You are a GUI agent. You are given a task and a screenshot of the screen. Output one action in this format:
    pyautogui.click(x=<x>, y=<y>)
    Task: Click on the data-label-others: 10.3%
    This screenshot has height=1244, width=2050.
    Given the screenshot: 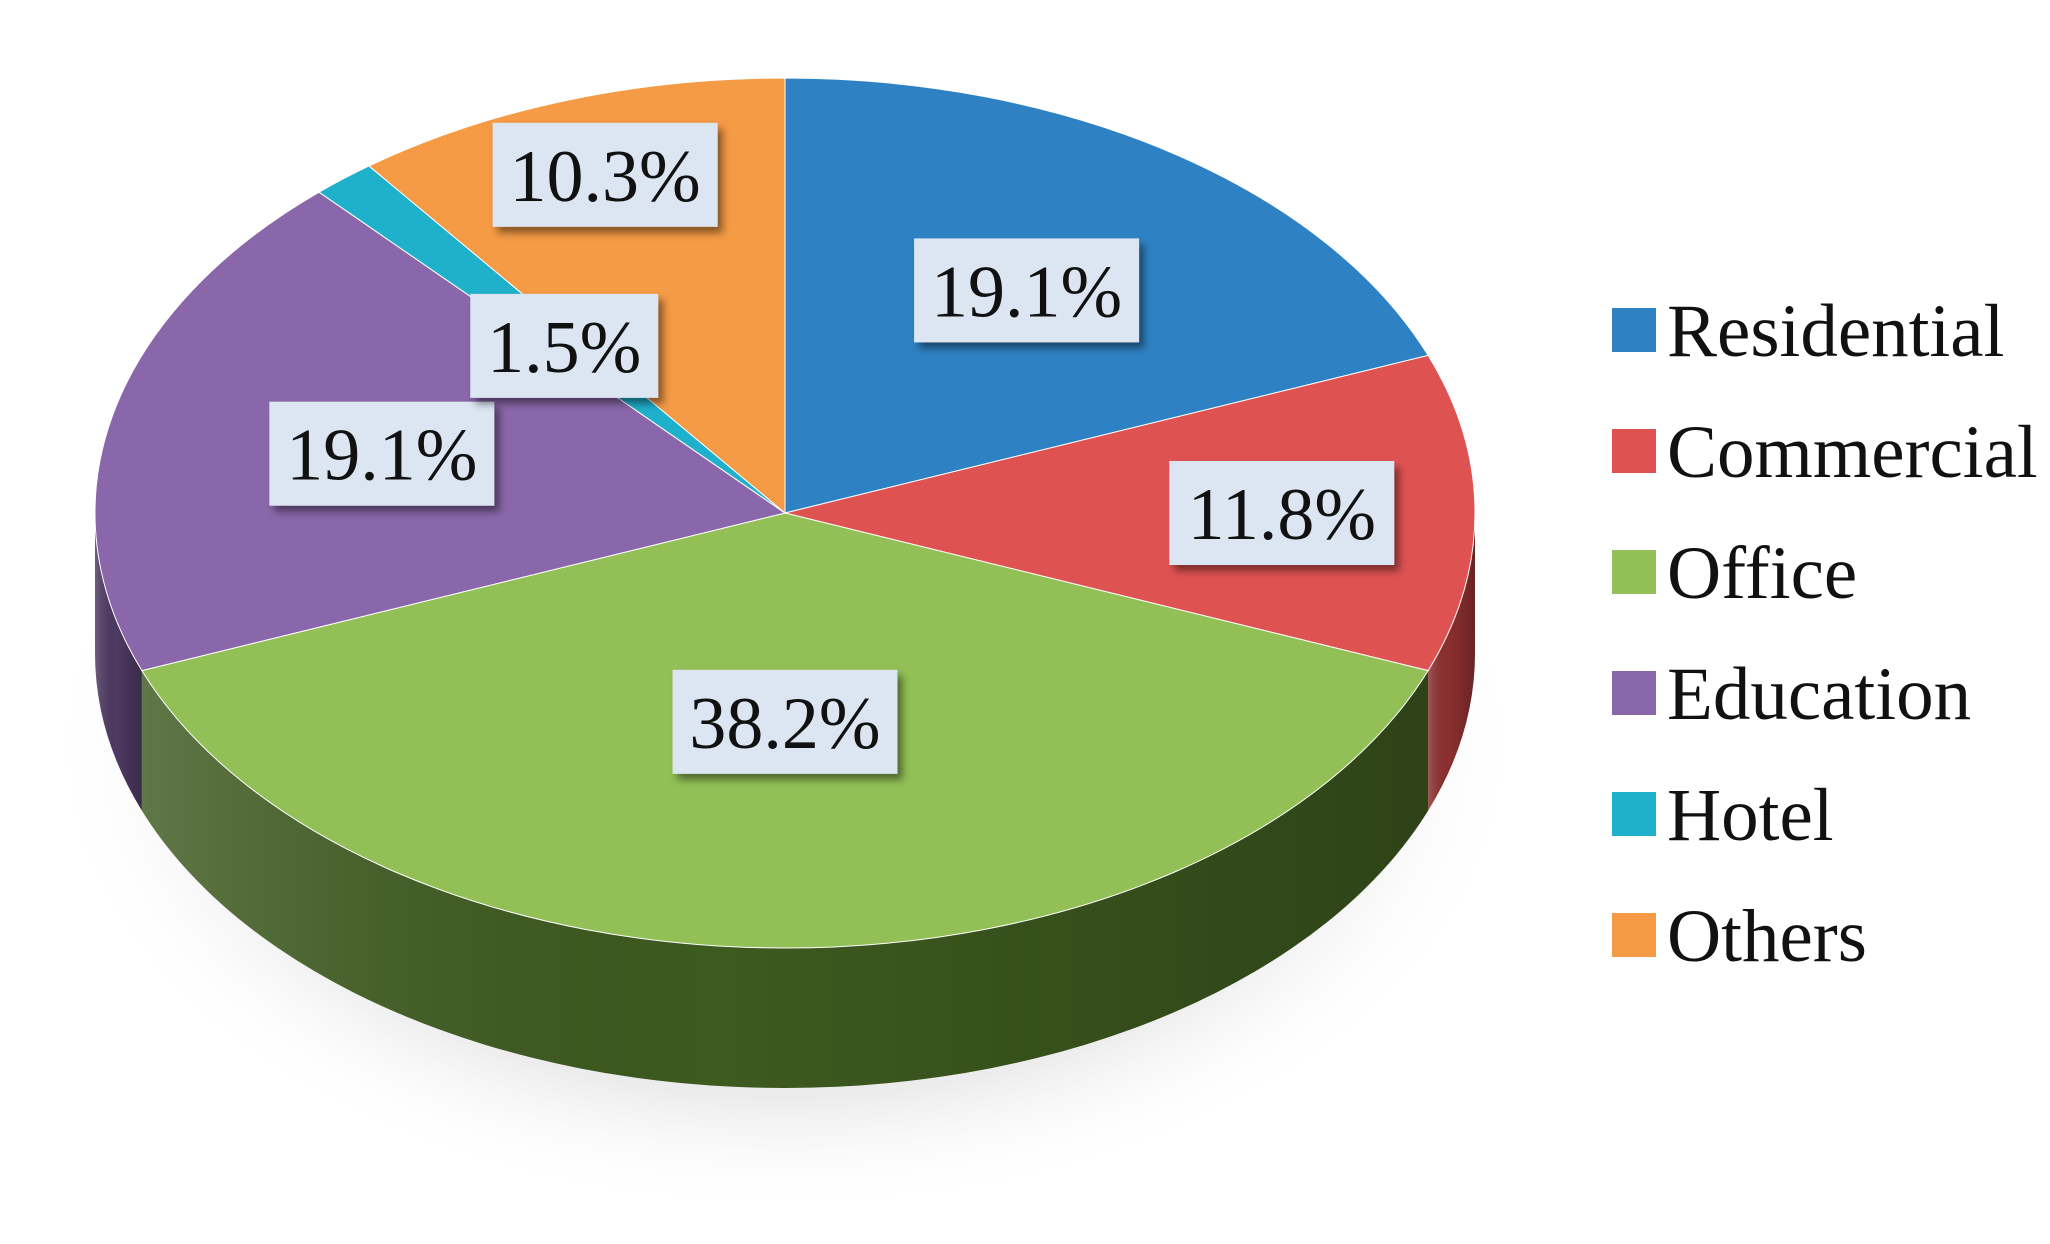 What is the action you would take?
    pyautogui.click(x=605, y=174)
    